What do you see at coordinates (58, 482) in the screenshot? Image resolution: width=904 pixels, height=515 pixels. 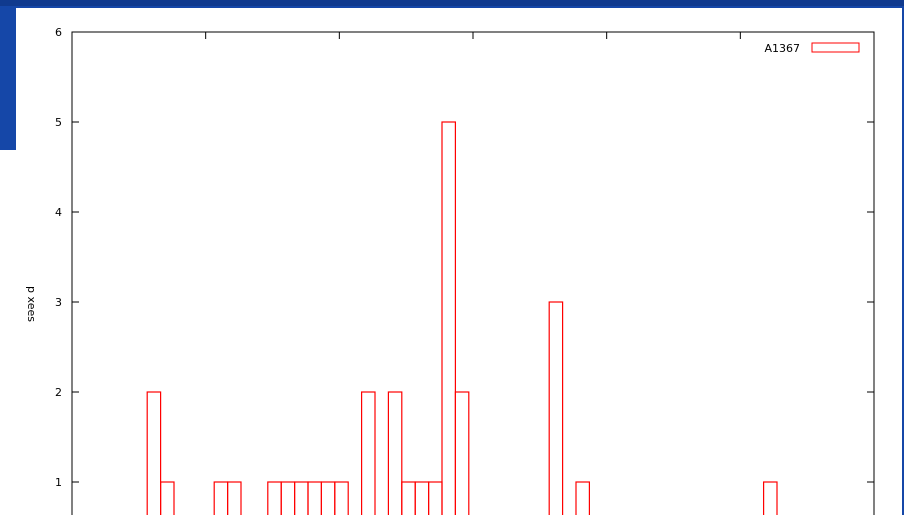 I see `y-tick-label: 1` at bounding box center [58, 482].